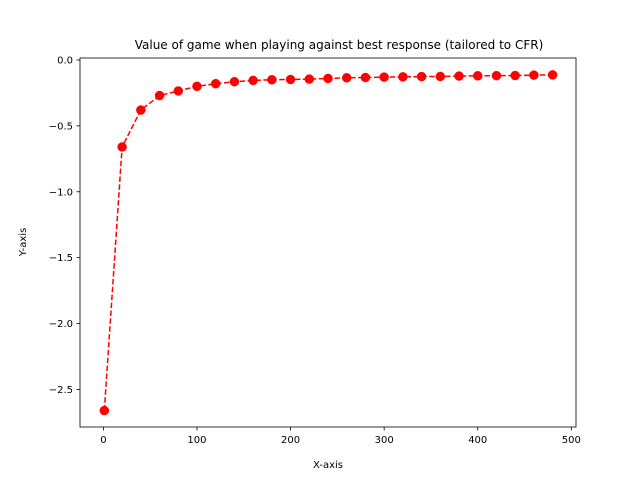  Describe the element at coordinates (61, 126) in the screenshot. I see `y-tick-label: −0.5` at that location.